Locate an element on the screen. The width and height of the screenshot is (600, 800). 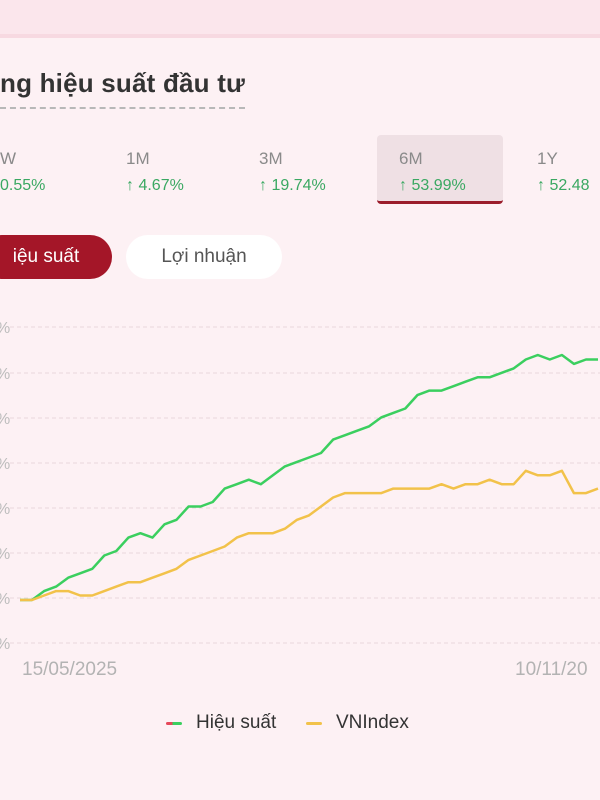
x-tick-label: 10/11/20 is located at coordinates (551, 669).